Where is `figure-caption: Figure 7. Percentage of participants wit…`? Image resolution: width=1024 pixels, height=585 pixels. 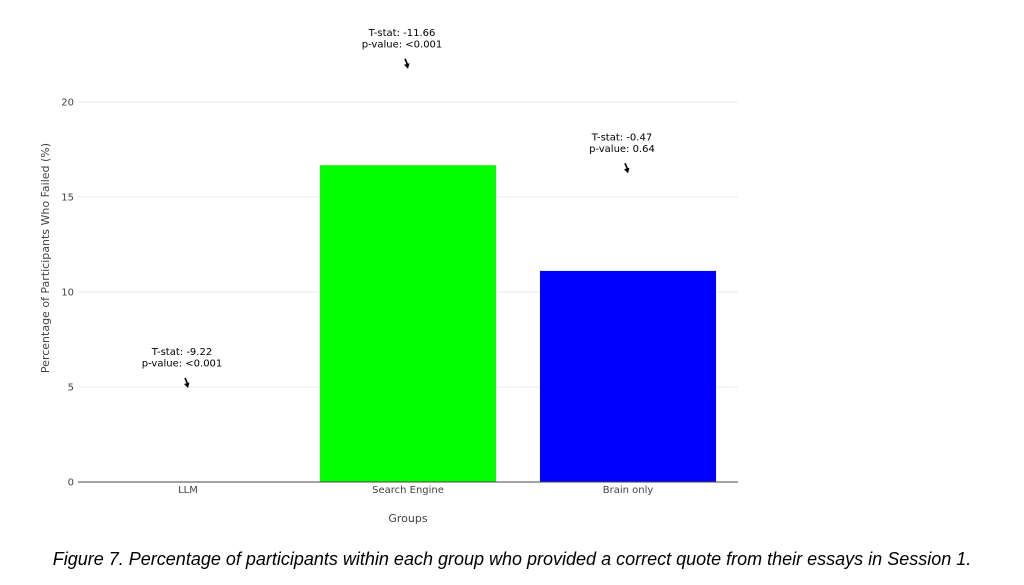
figure-caption: Figure 7. Percentage of participants wit… is located at coordinates (512, 559).